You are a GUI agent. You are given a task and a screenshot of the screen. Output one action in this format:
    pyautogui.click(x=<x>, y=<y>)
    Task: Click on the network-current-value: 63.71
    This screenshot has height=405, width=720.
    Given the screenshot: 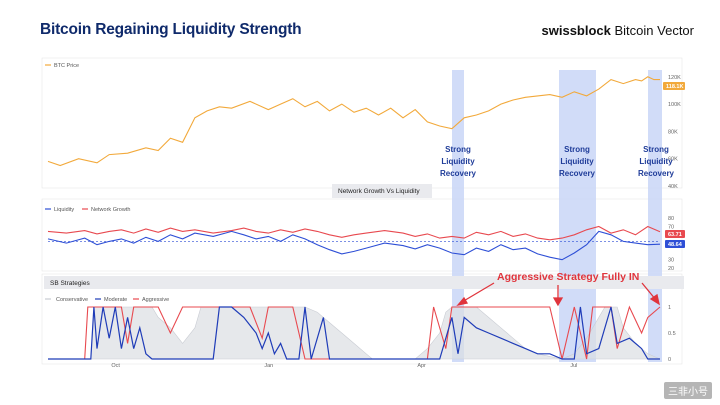 What is the action you would take?
    pyautogui.click(x=675, y=235)
    